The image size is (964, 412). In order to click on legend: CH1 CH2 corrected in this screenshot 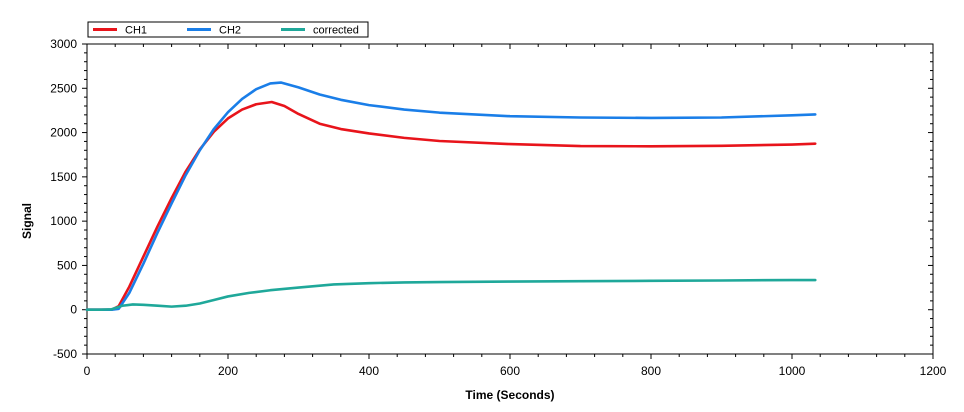, I will do `click(228, 29)`.